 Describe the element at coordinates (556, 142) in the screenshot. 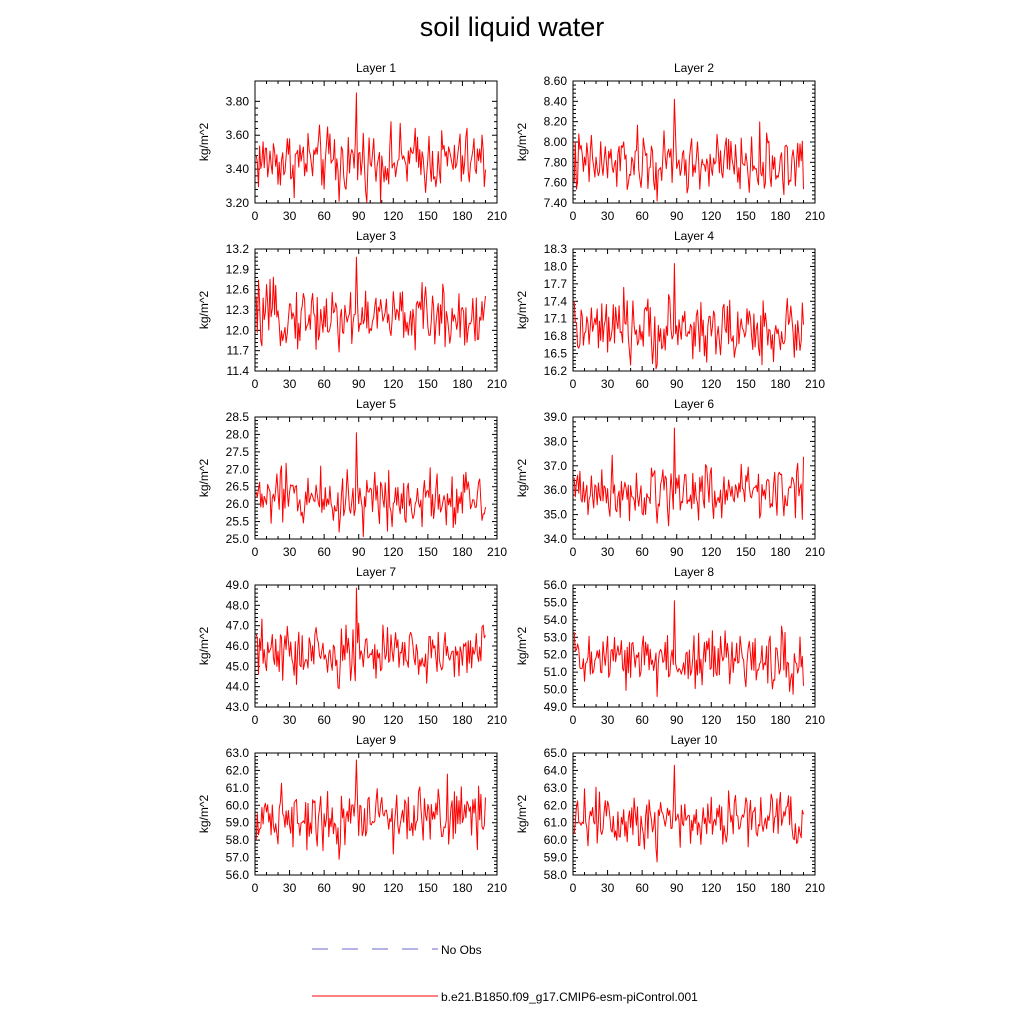

I see `y-tick-label: 8.00` at that location.